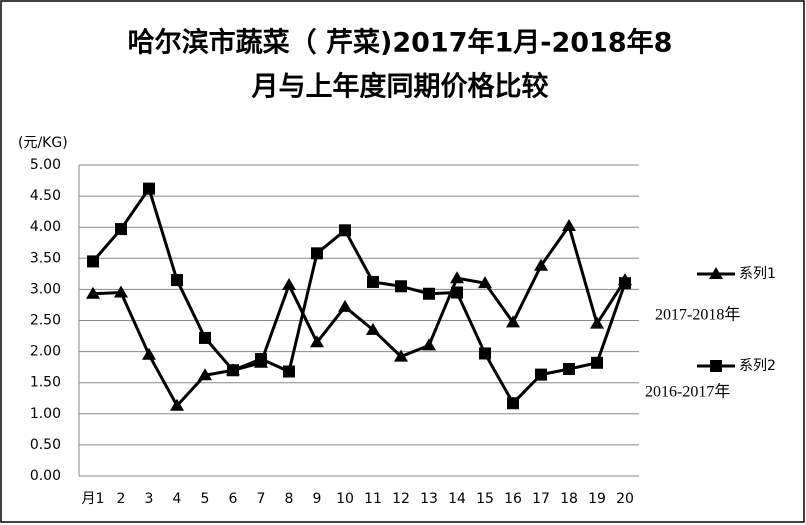  What do you see at coordinates (345, 499) in the screenshot?
I see `x-tick-label: 10` at bounding box center [345, 499].